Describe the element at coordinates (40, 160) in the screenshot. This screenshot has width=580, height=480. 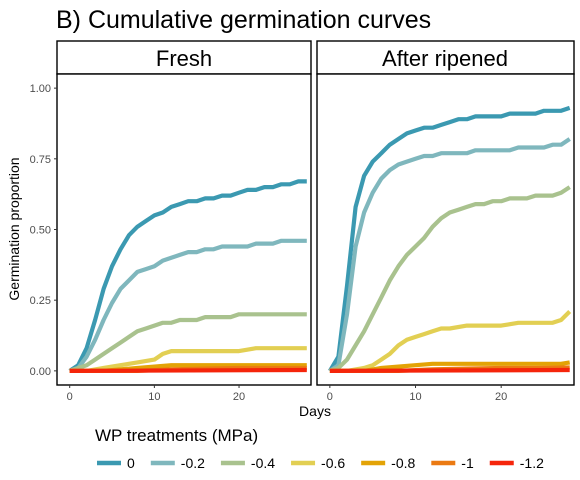
I see `y-tick-label: 0.75` at that location.